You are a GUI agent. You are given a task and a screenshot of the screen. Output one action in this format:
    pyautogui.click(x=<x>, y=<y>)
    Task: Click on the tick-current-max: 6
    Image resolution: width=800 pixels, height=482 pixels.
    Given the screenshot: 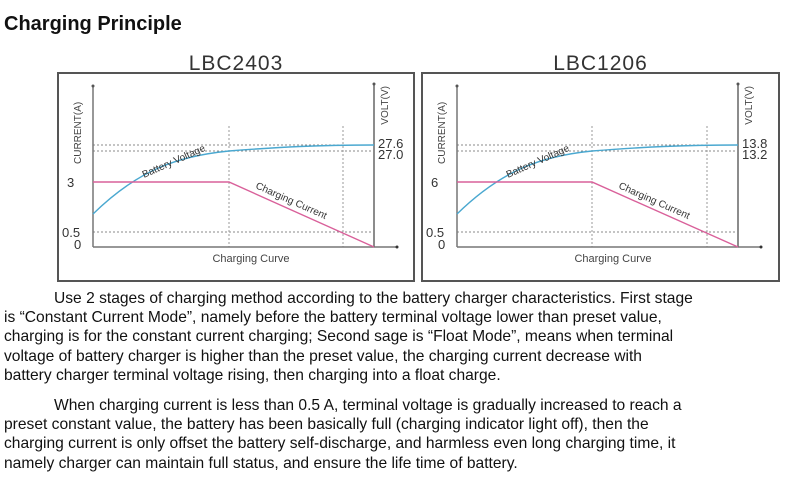 What is the action you would take?
    pyautogui.click(x=434, y=182)
    